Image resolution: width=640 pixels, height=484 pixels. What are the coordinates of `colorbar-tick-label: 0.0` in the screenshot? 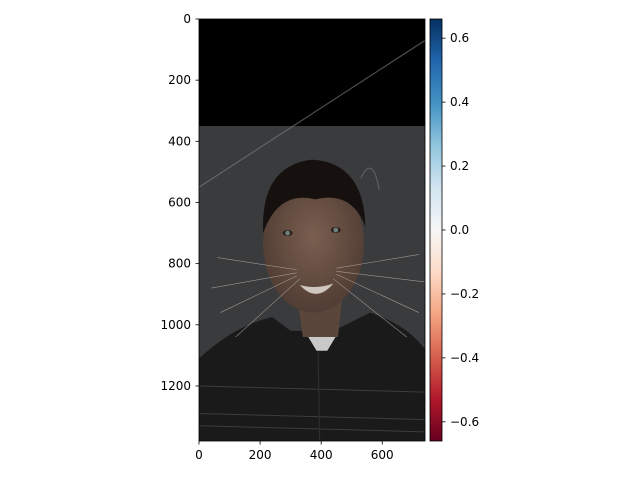 It's located at (459, 230).